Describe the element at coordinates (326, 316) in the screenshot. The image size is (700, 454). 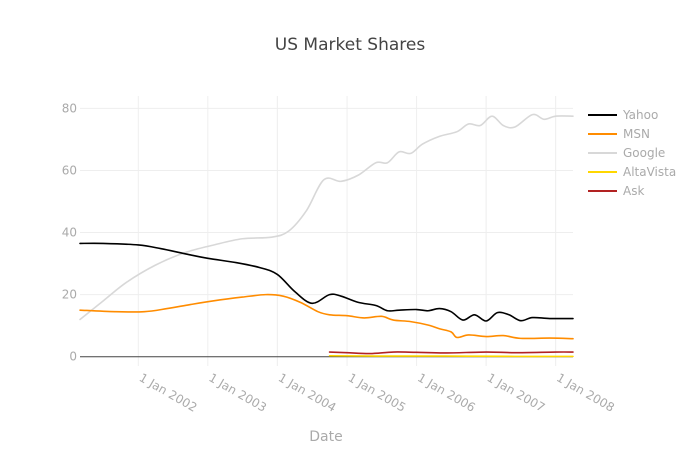
I see `series-line-msn` at that location.